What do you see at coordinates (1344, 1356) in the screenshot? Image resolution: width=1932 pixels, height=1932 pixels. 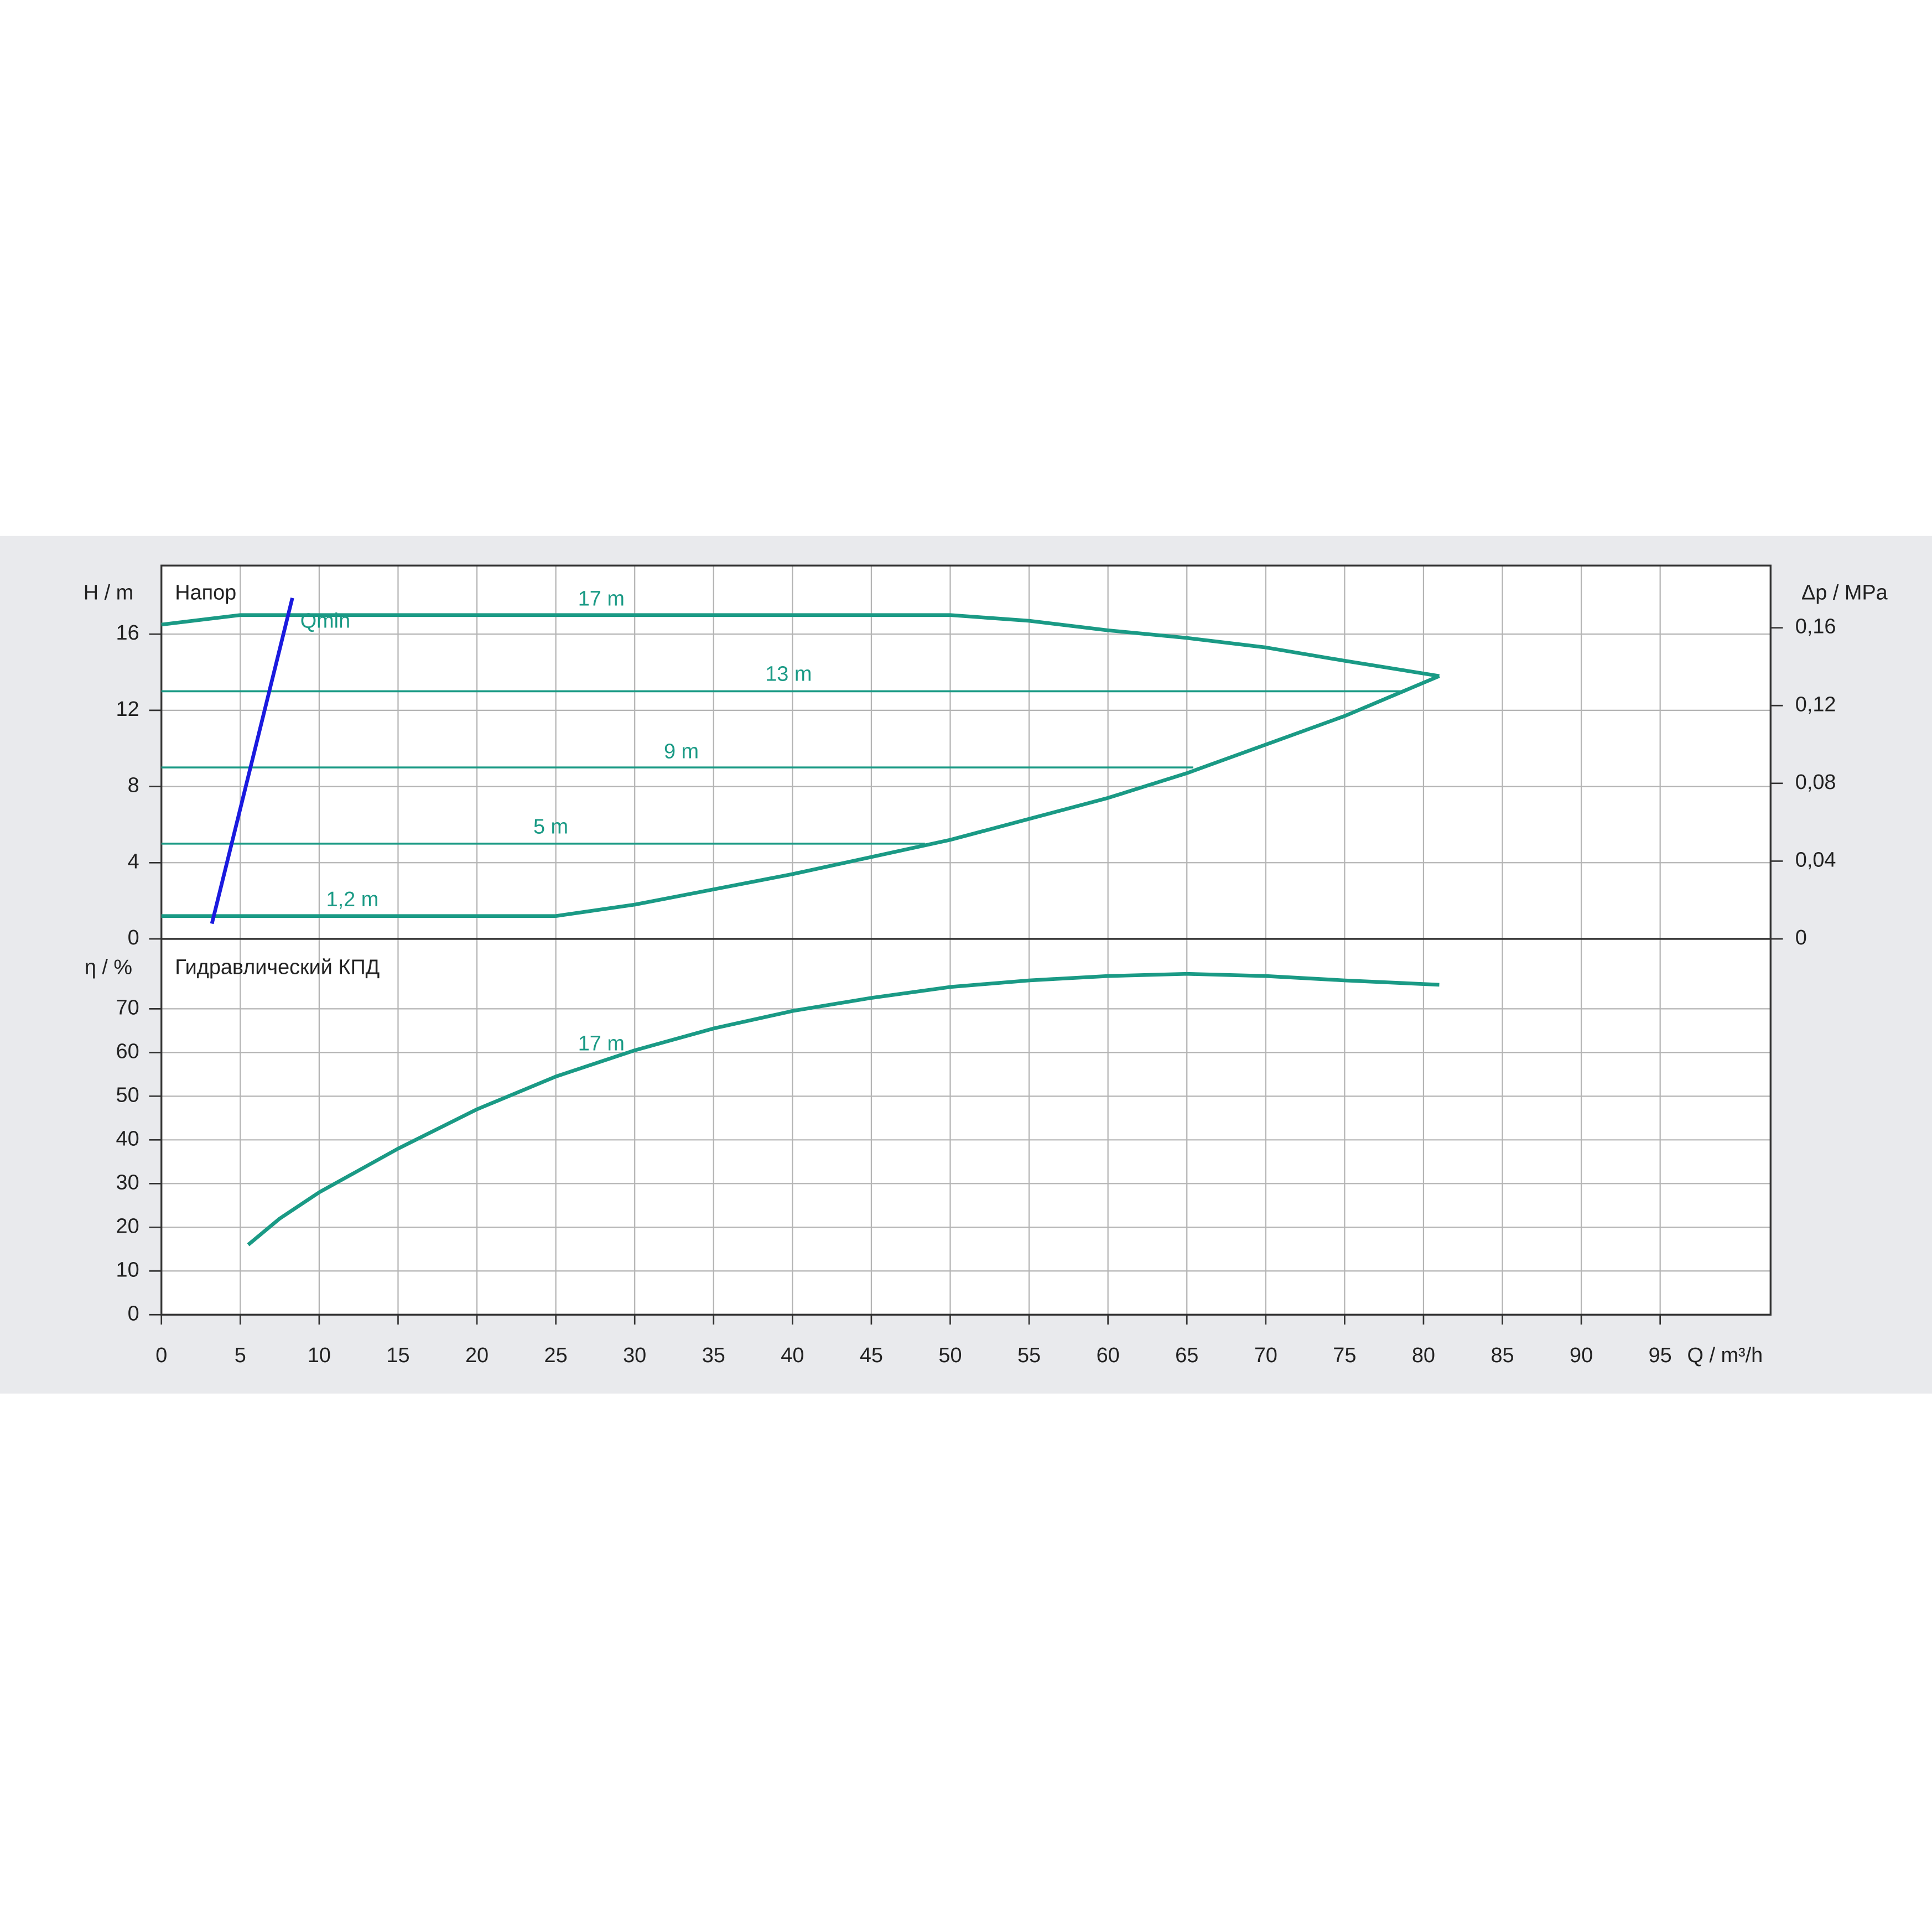 I see `x-tick-label: 75` at bounding box center [1344, 1356].